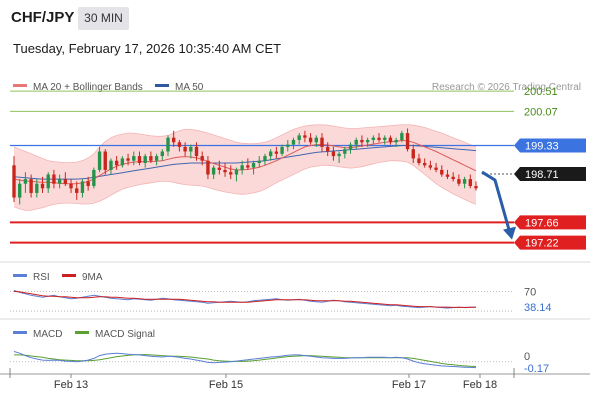 The height and width of the screenshot is (400, 590). What do you see at coordinates (47, 334) in the screenshot?
I see `macd-legend-label: MACD` at bounding box center [47, 334].